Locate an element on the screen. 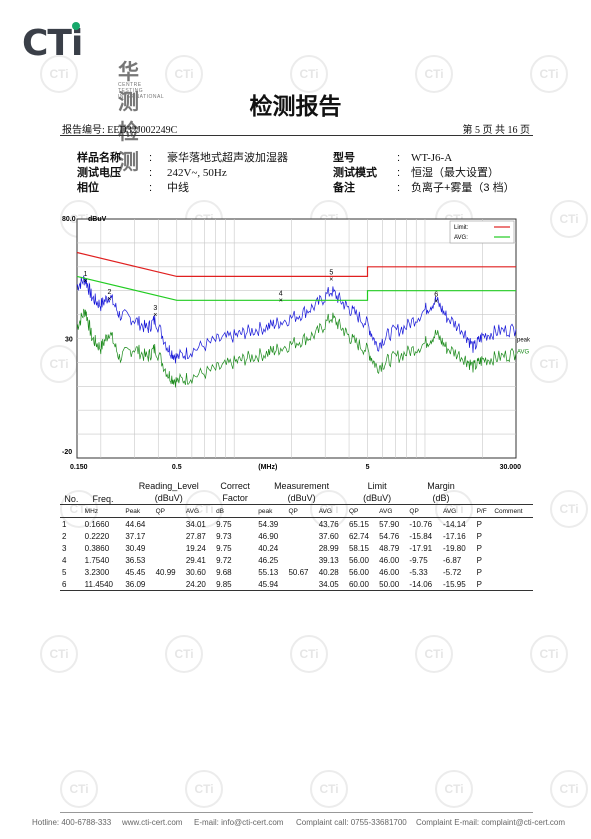 Image resolution: width=591 pixels, height=839 pixels. table-cell: 46.90 is located at coordinates (268, 536).